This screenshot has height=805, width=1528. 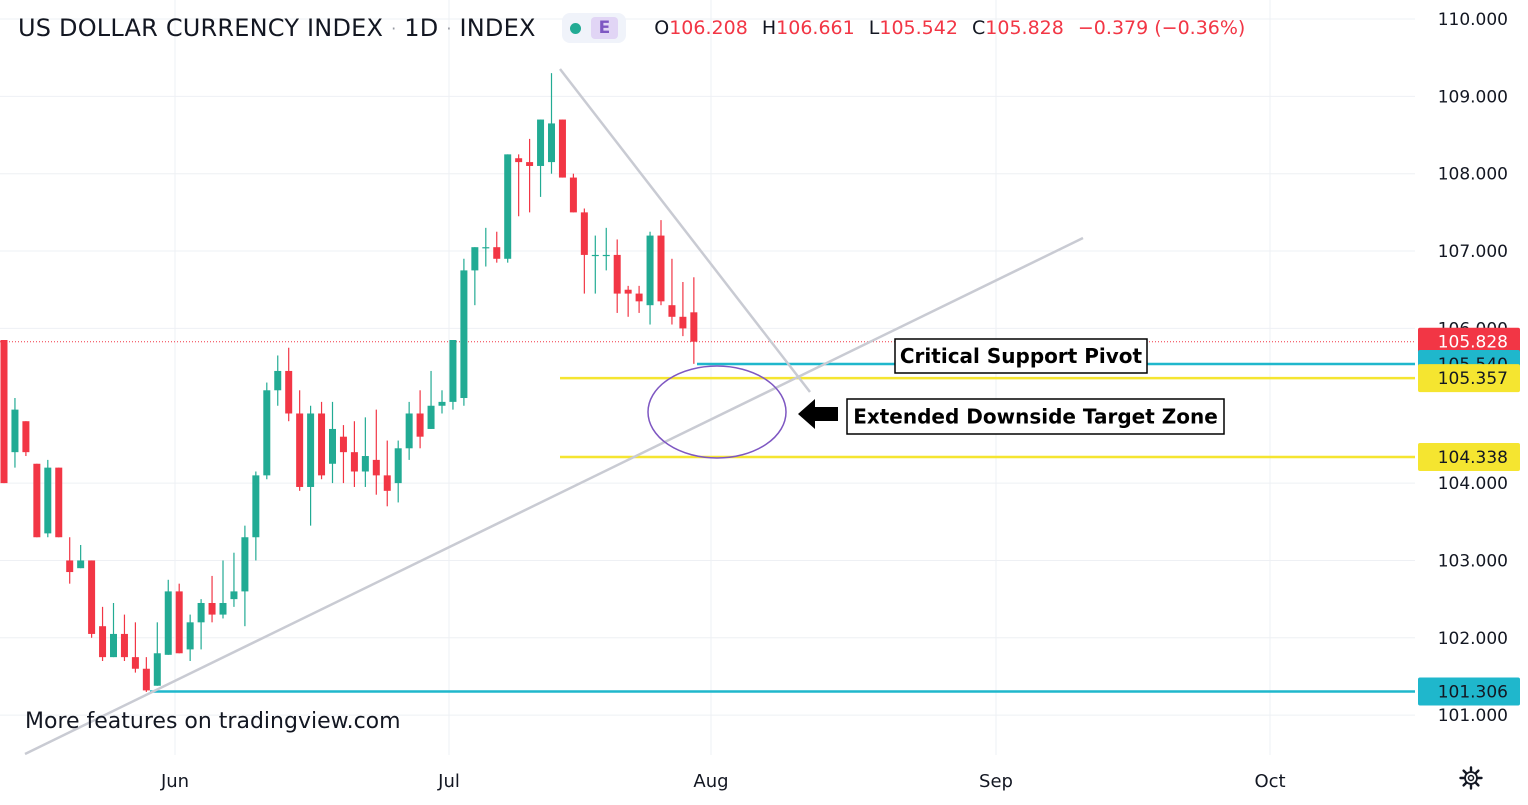 I want to click on watermark-text: More features on tradingview.com, so click(x=213, y=721).